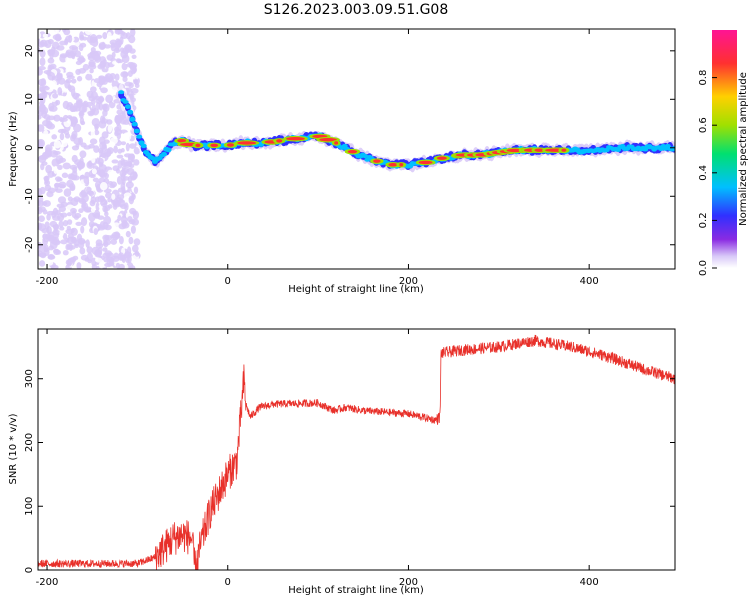 The image size is (750, 600). I want to click on colorbar-tick-label: 0.0, so click(703, 268).